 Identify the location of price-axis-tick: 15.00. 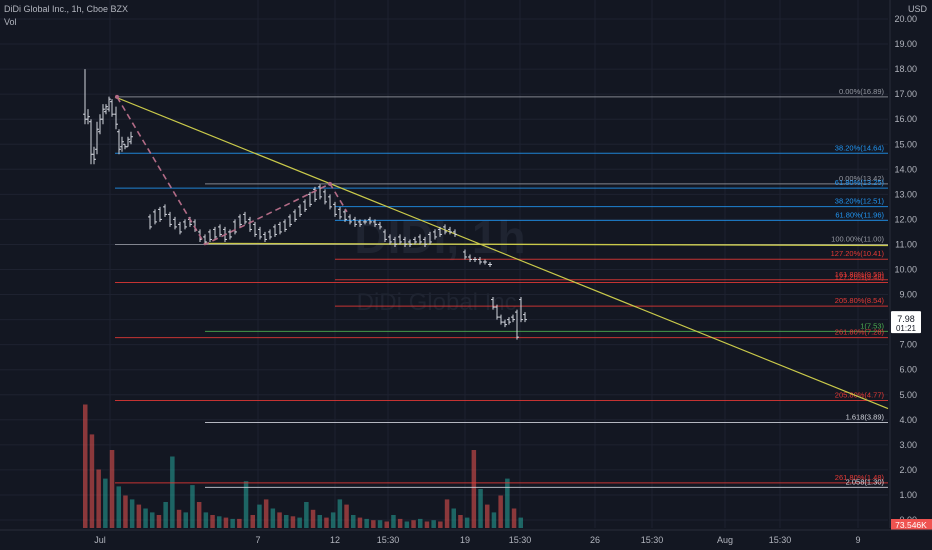
(905, 144).